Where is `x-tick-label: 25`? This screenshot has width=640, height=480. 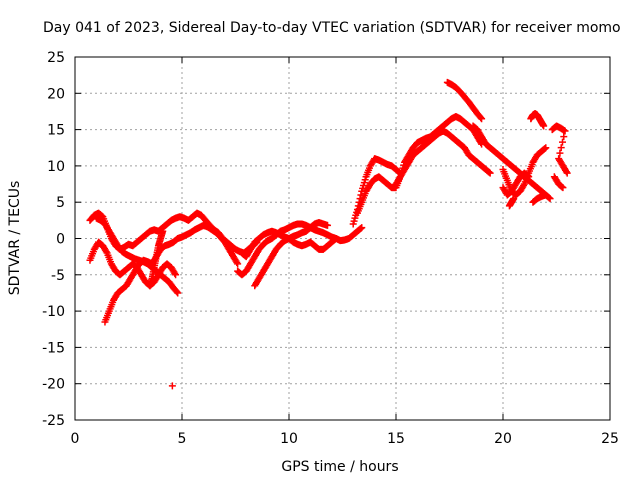
x-tick-label: 25 is located at coordinates (610, 439).